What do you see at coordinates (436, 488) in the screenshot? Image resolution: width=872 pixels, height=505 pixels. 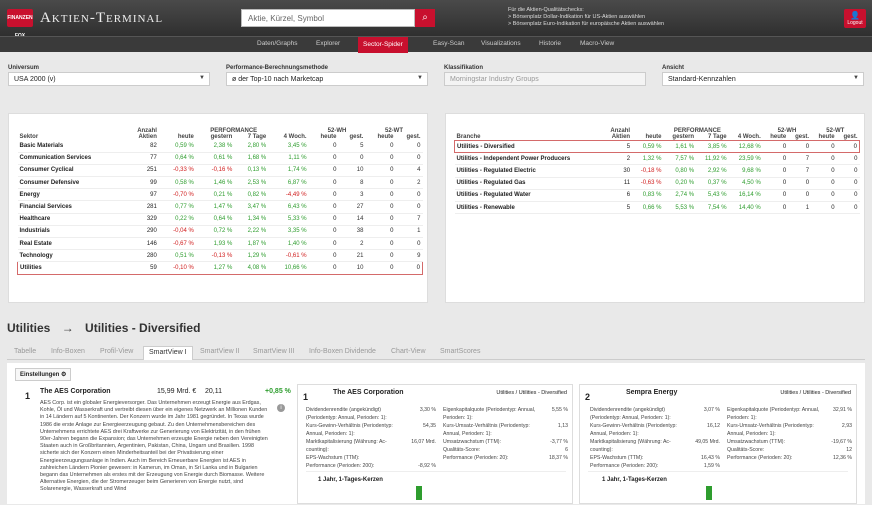 I see `candle-chart` at bounding box center [436, 488].